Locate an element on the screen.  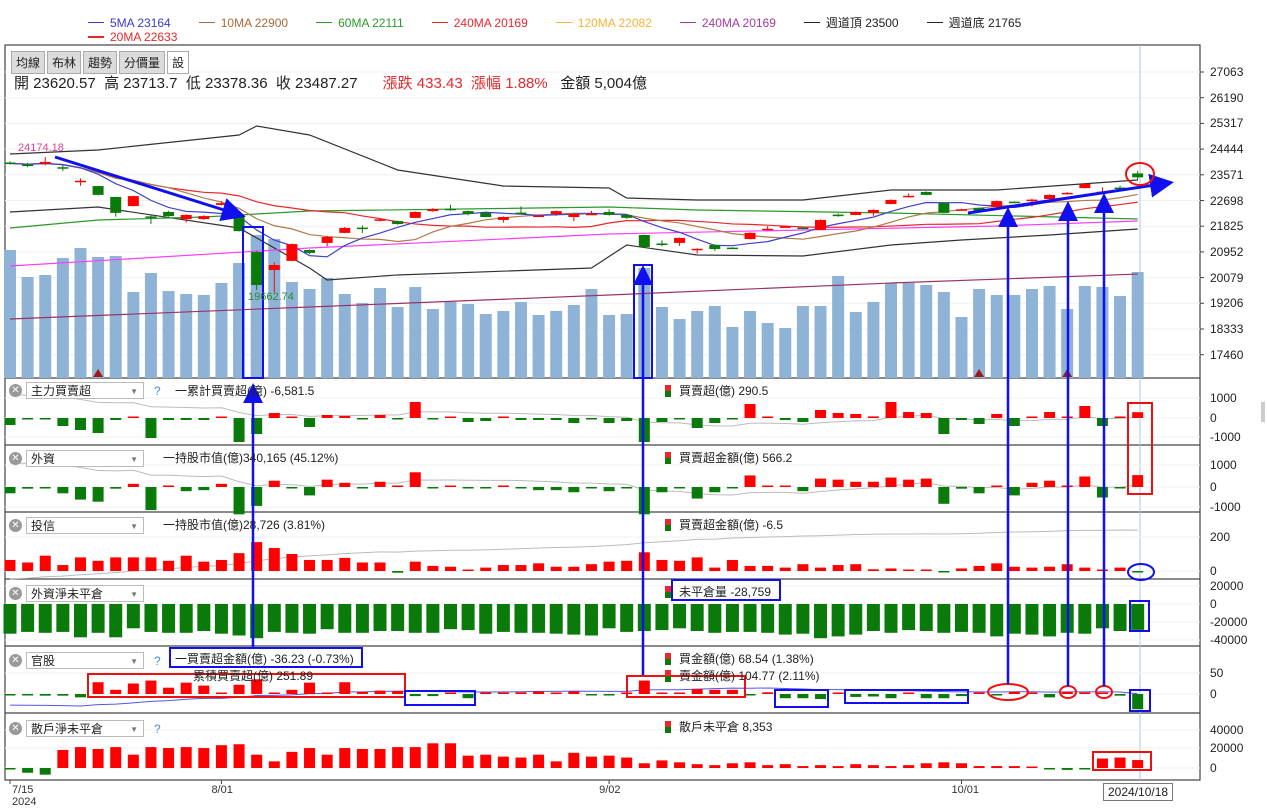
low-value: 低 23378.36 is located at coordinates (226, 83).